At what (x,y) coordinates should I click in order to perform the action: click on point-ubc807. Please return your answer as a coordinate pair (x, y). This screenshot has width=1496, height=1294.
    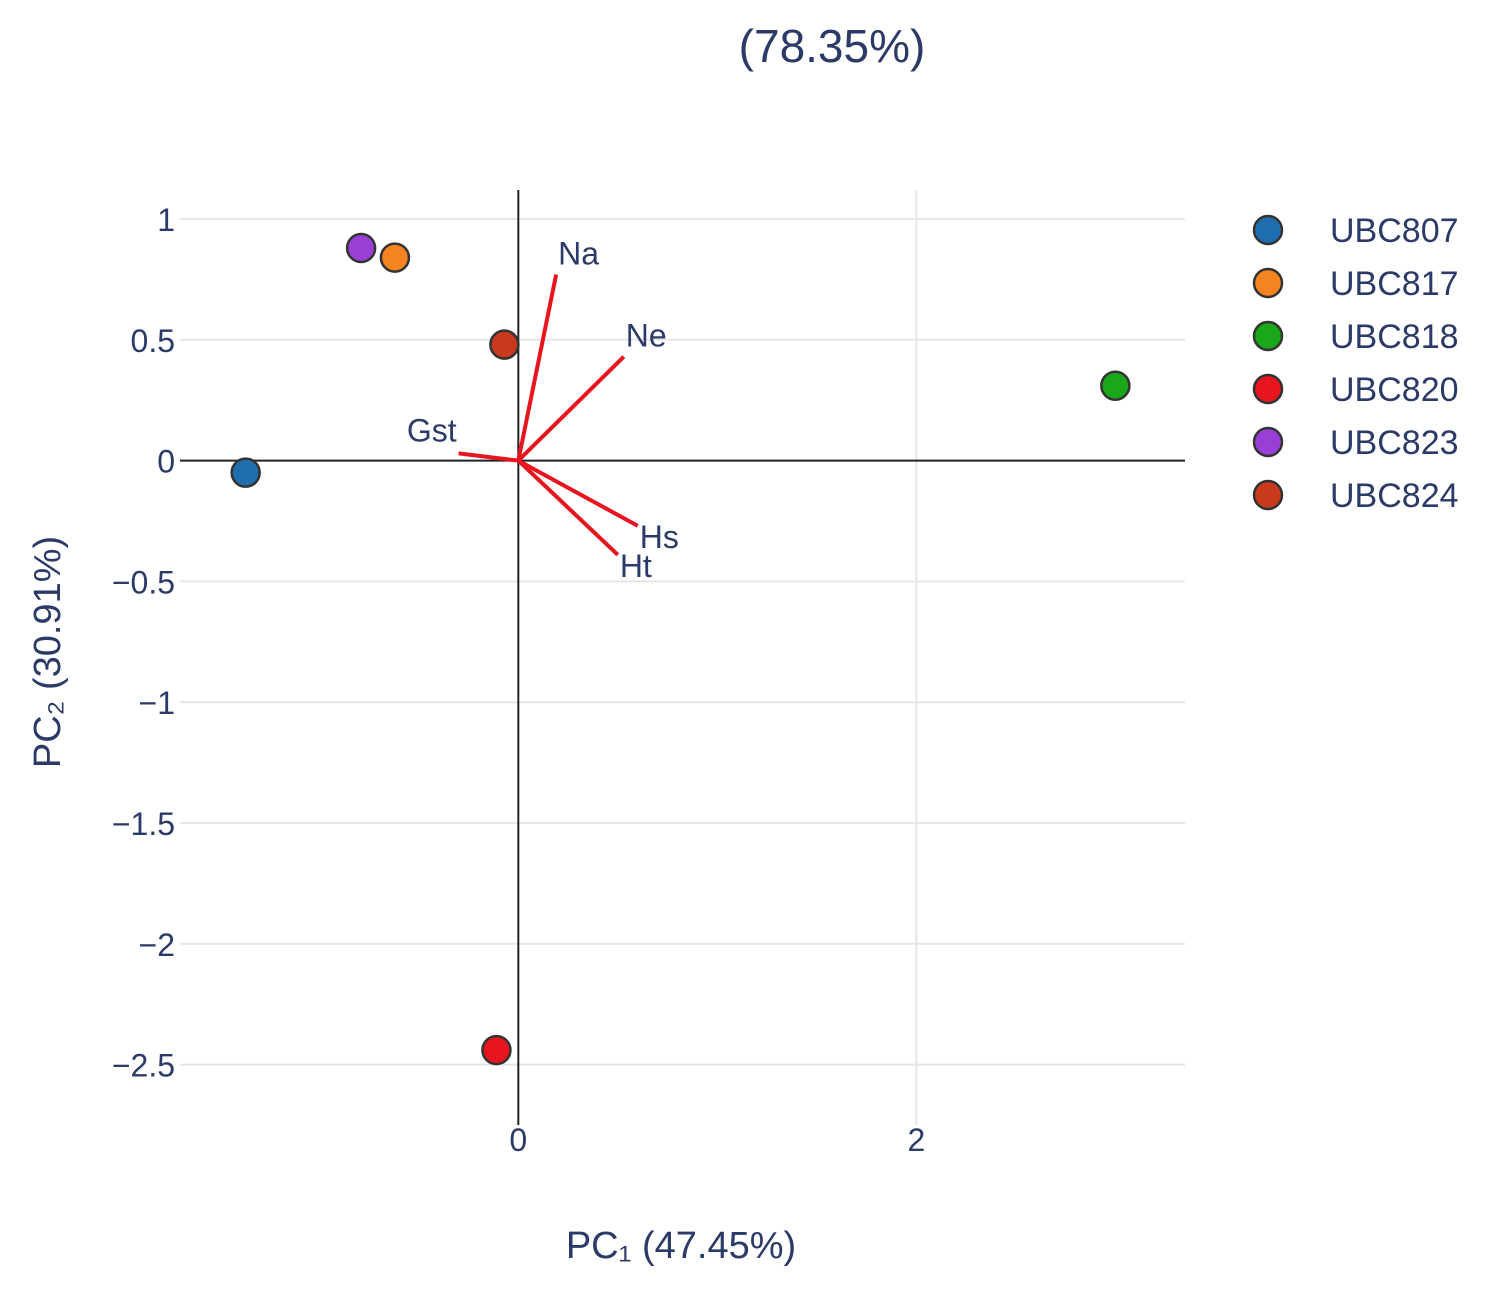
    Looking at the image, I should click on (245, 472).